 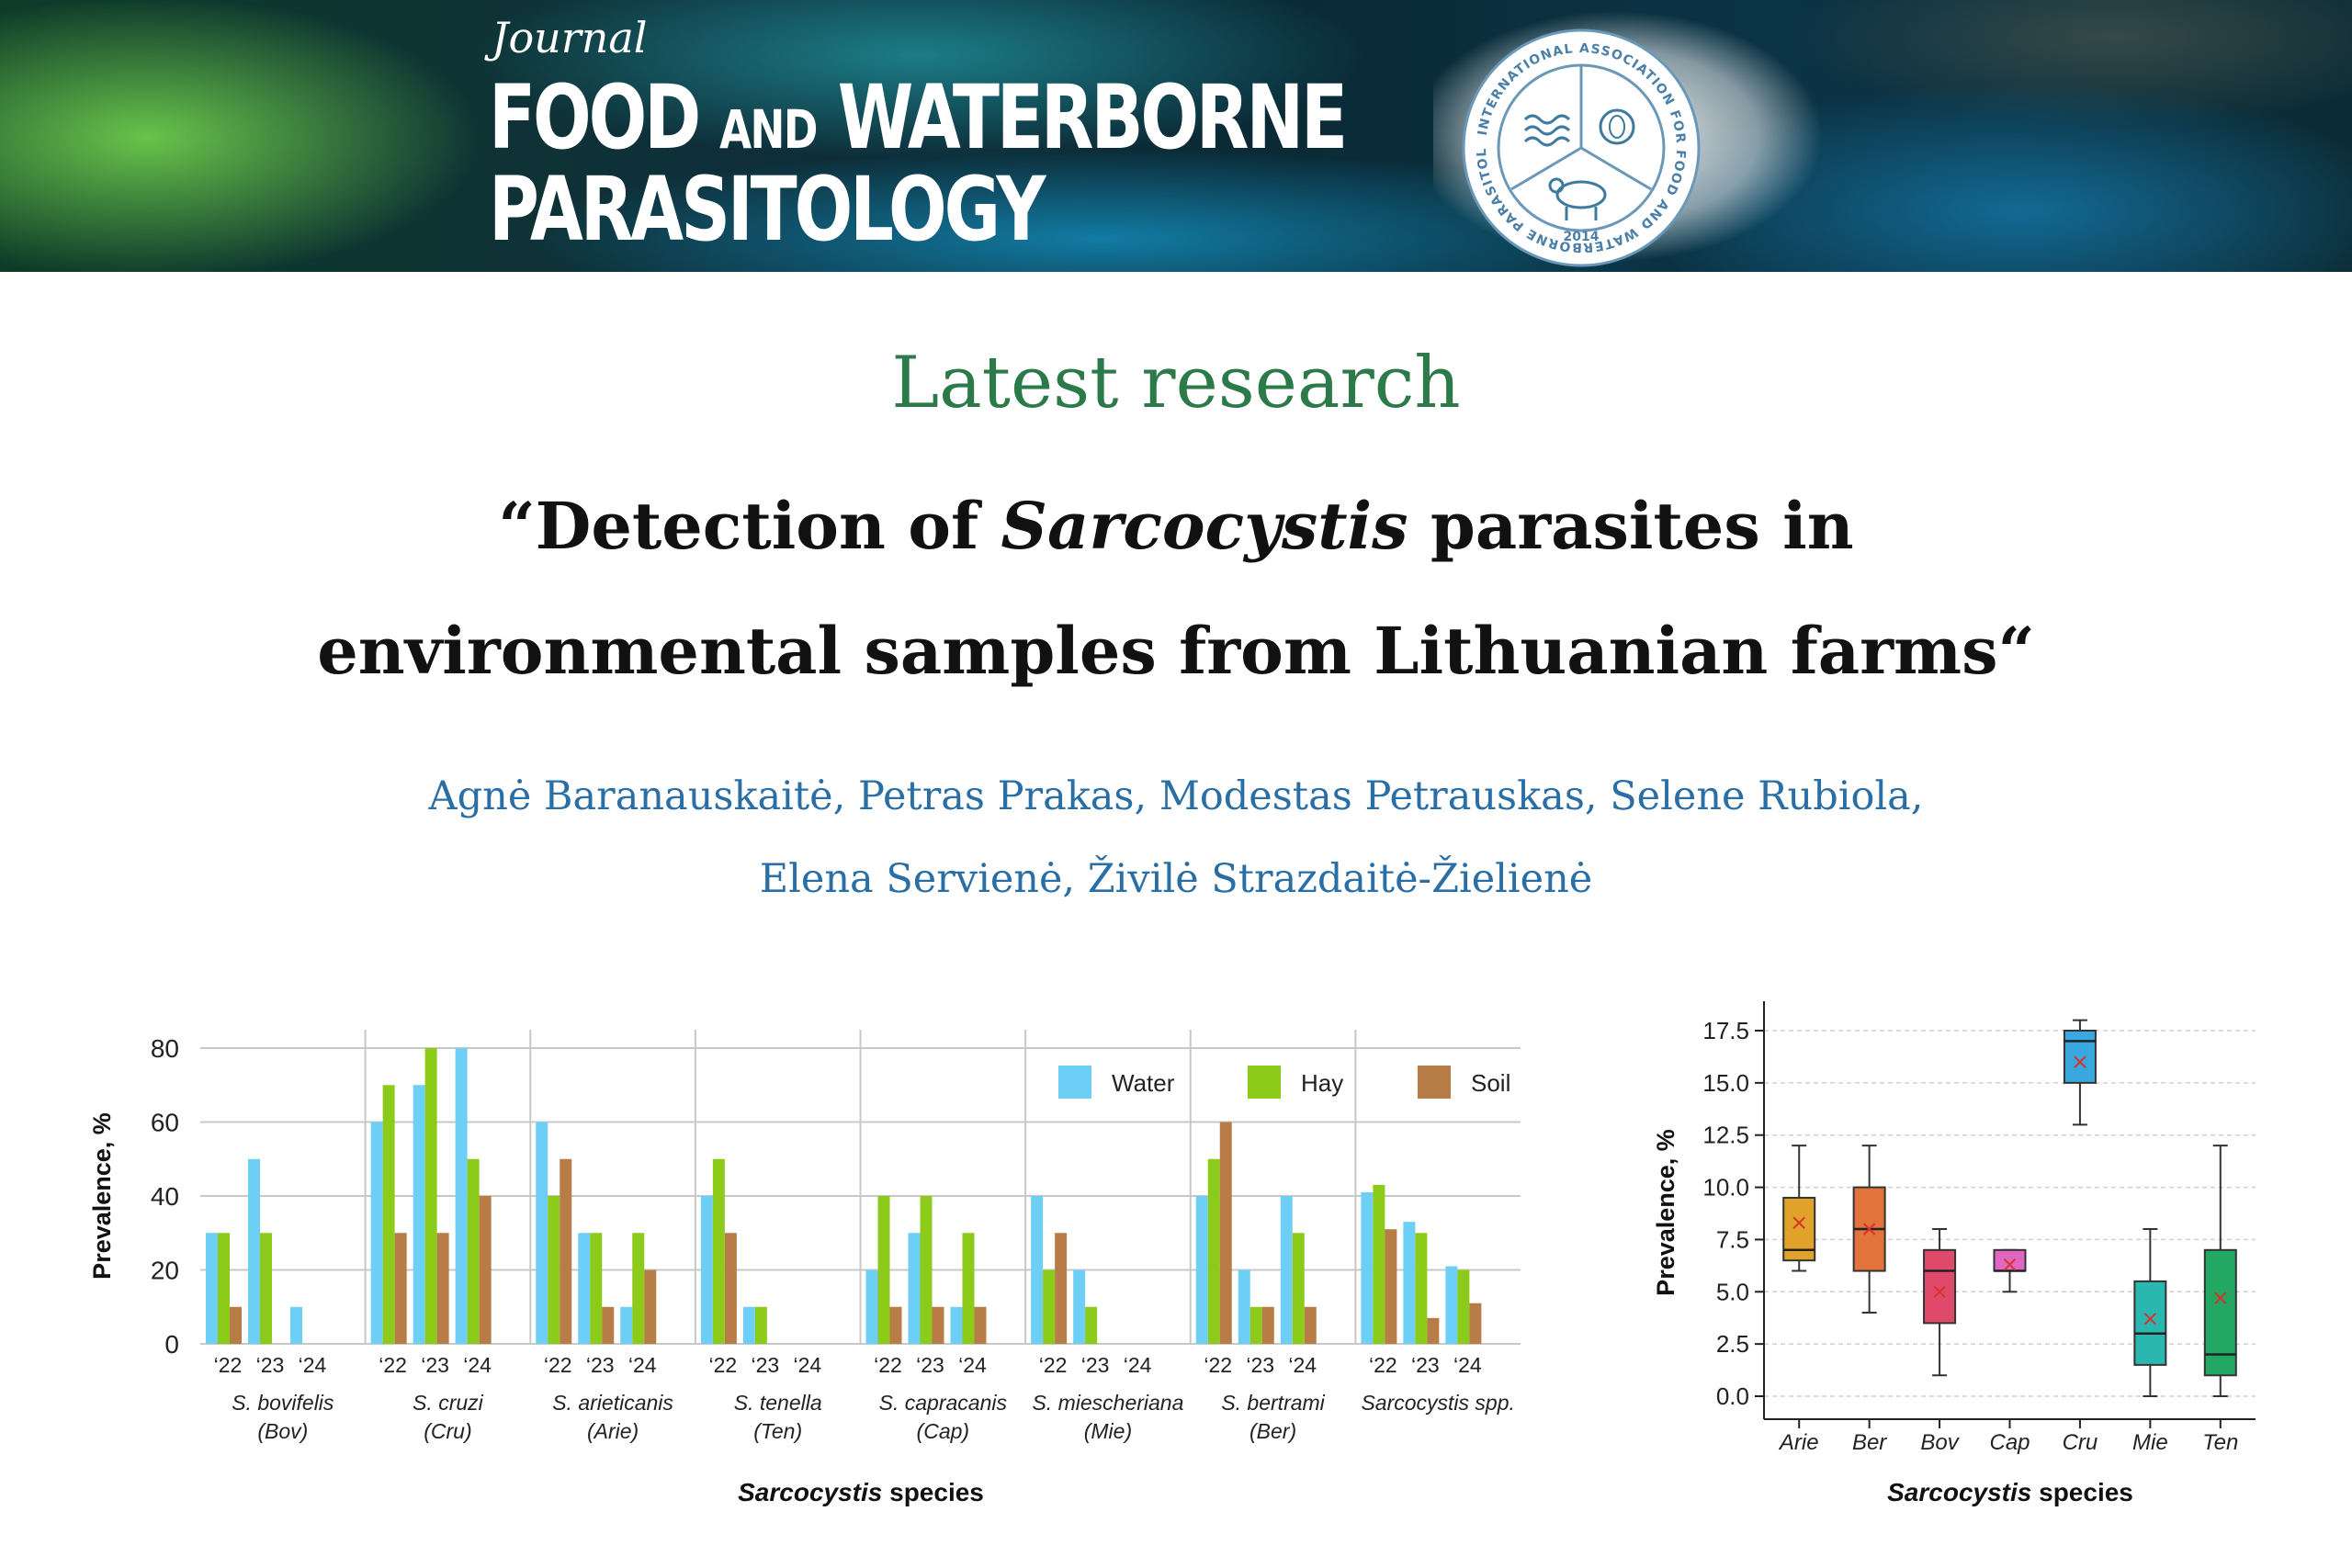 What do you see at coordinates (1870, 1443) in the screenshot?
I see `x-tick-label-ber: Ber` at bounding box center [1870, 1443].